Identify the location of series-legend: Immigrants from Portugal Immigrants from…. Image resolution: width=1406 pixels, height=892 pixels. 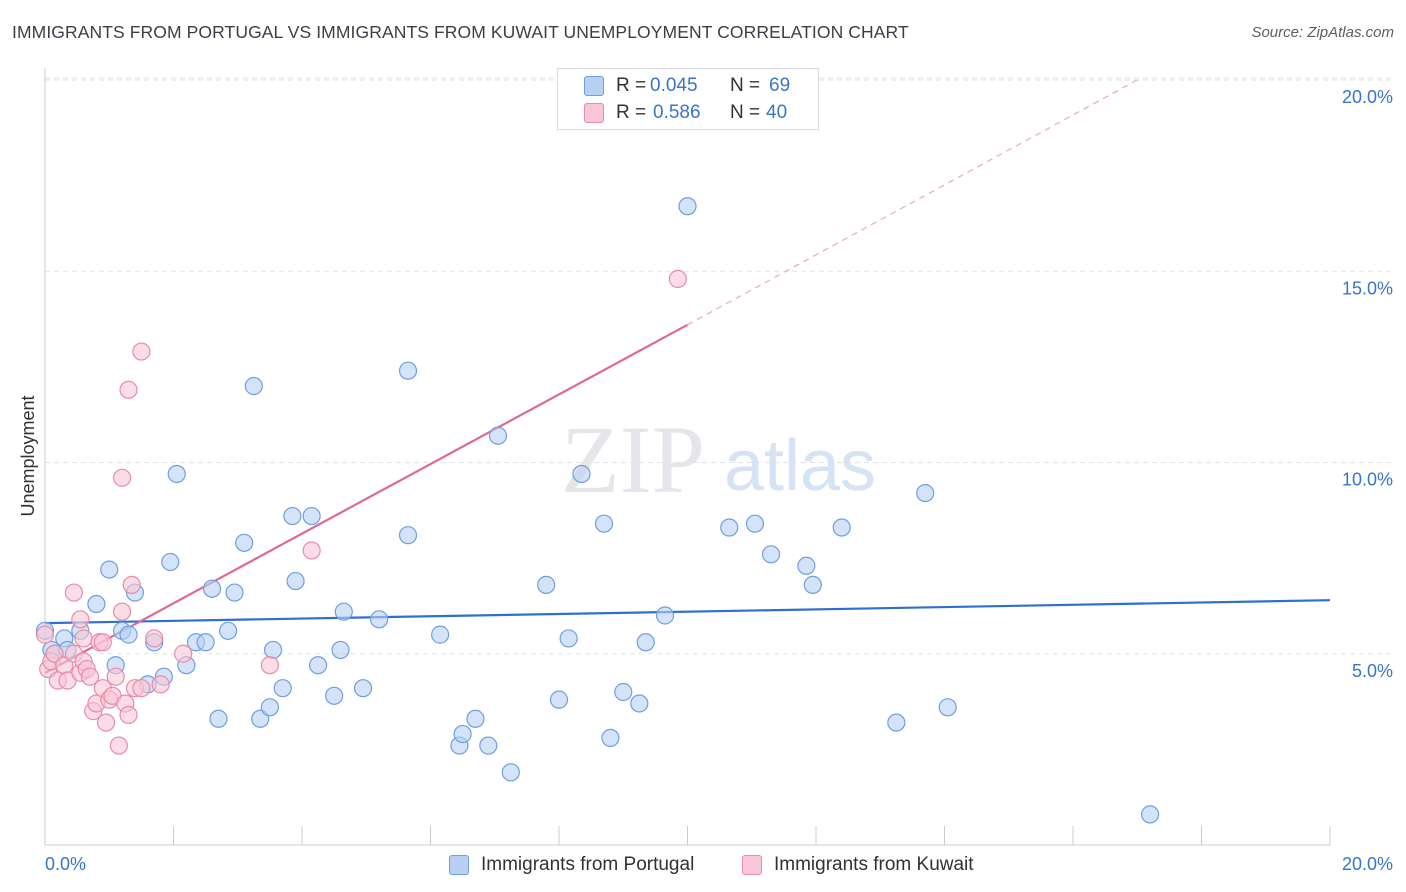
(703, 865).